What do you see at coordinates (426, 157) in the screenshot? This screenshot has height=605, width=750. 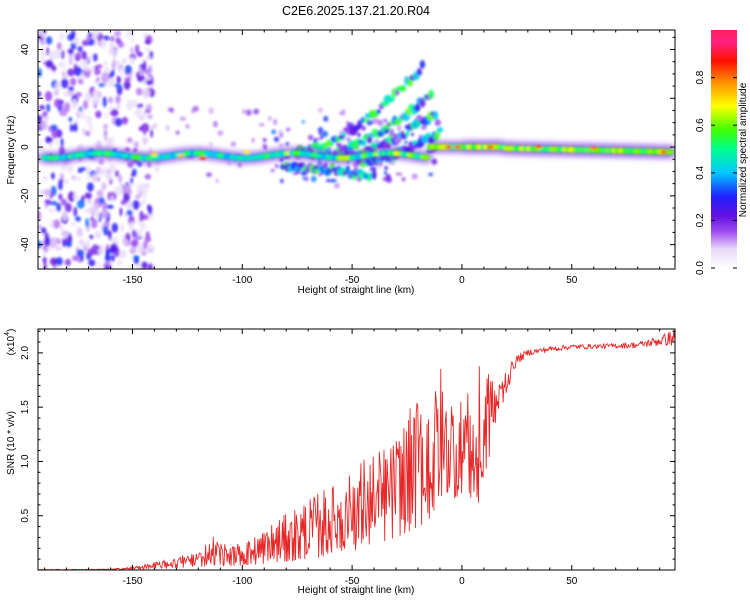 I see `carrier-blob` at bounding box center [426, 157].